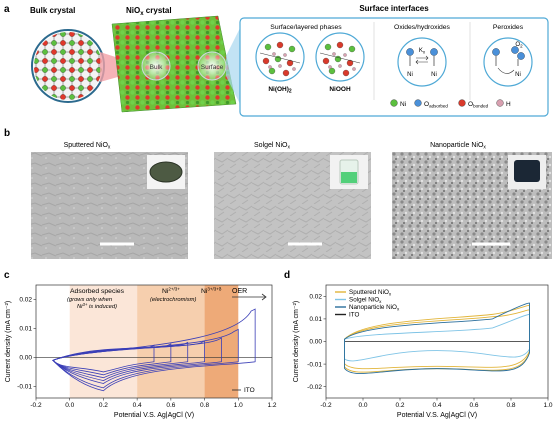  Describe the element at coordinates (292, 205) in the screenshot. I see `sem-image-solgel` at that location.